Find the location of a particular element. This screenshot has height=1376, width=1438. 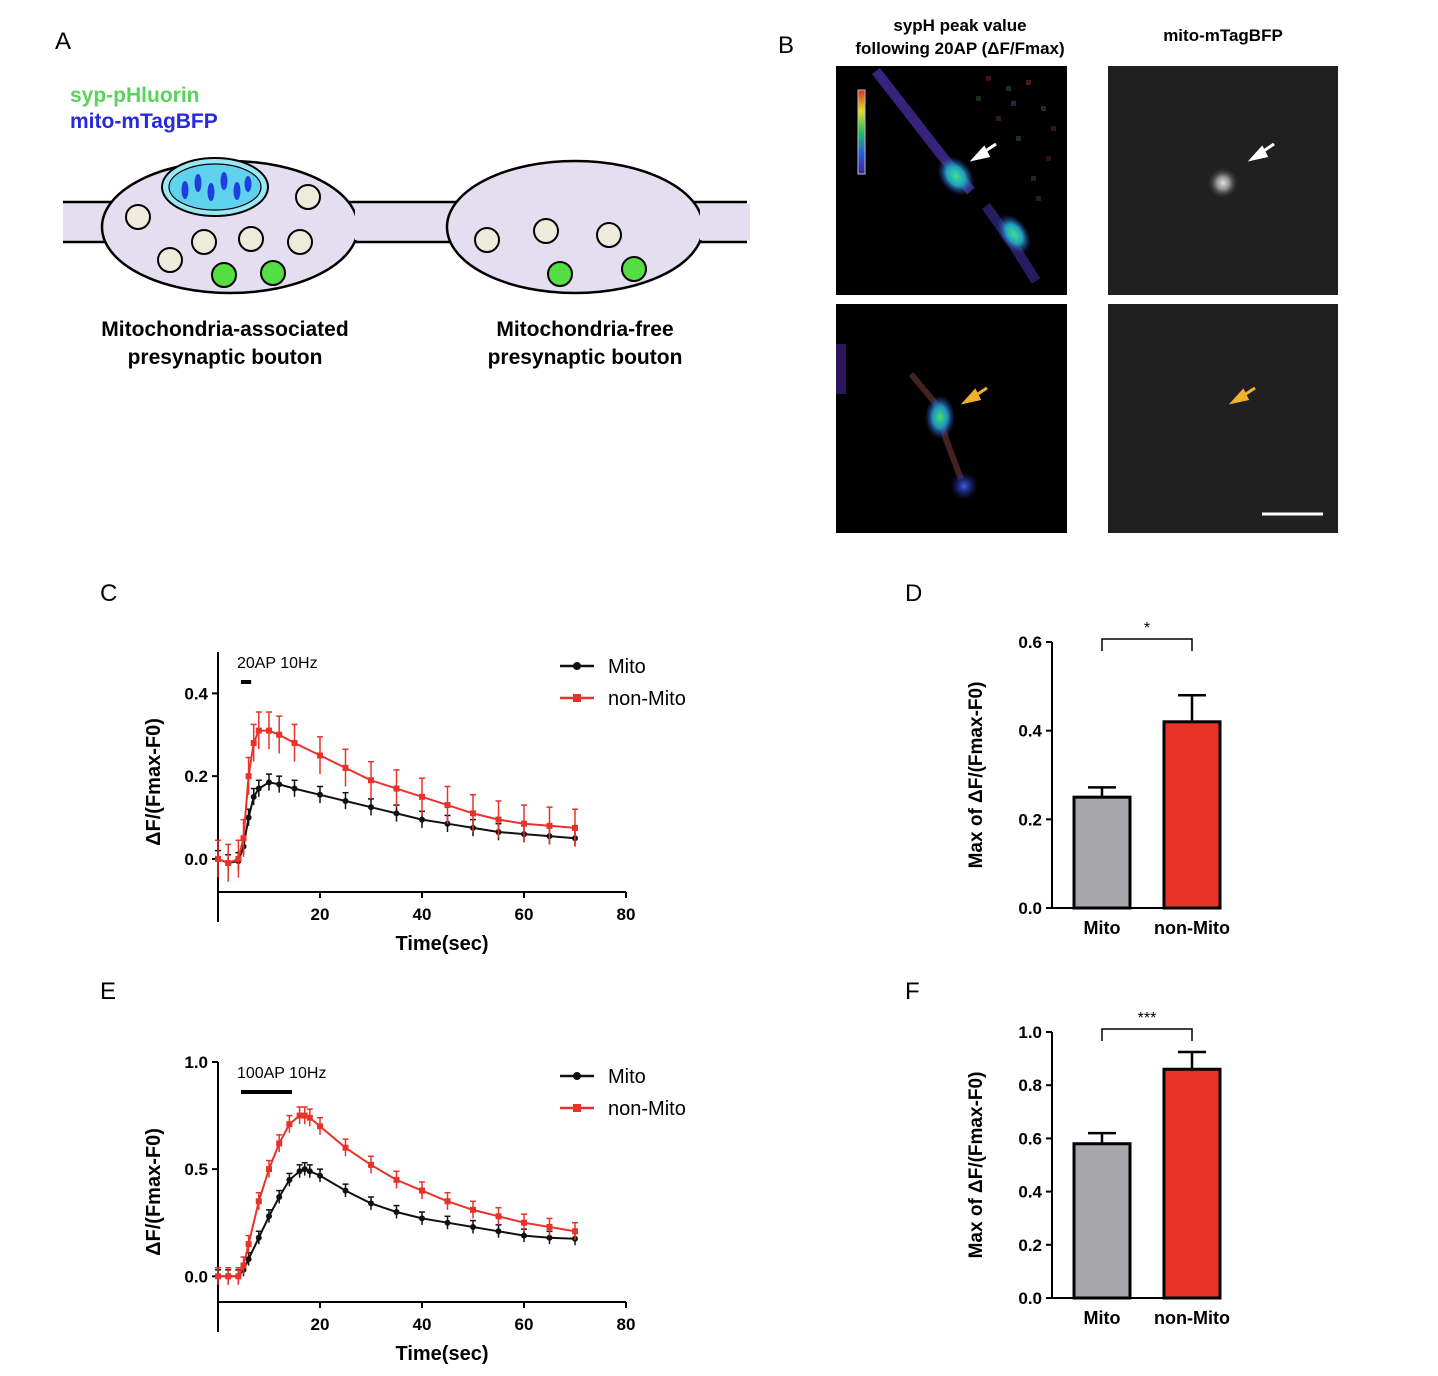

yellow-arrow-syph is located at coordinates (974, 395).